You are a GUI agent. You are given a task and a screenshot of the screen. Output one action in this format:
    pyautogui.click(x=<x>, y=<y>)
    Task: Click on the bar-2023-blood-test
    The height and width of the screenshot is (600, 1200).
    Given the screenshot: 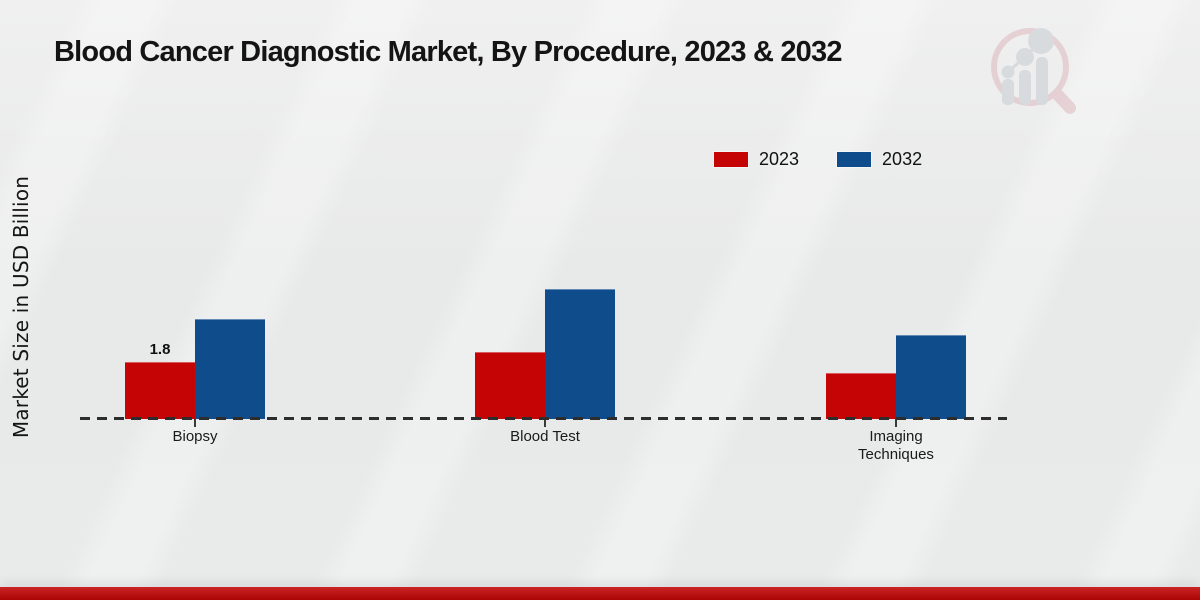 What is the action you would take?
    pyautogui.click(x=510, y=385)
    